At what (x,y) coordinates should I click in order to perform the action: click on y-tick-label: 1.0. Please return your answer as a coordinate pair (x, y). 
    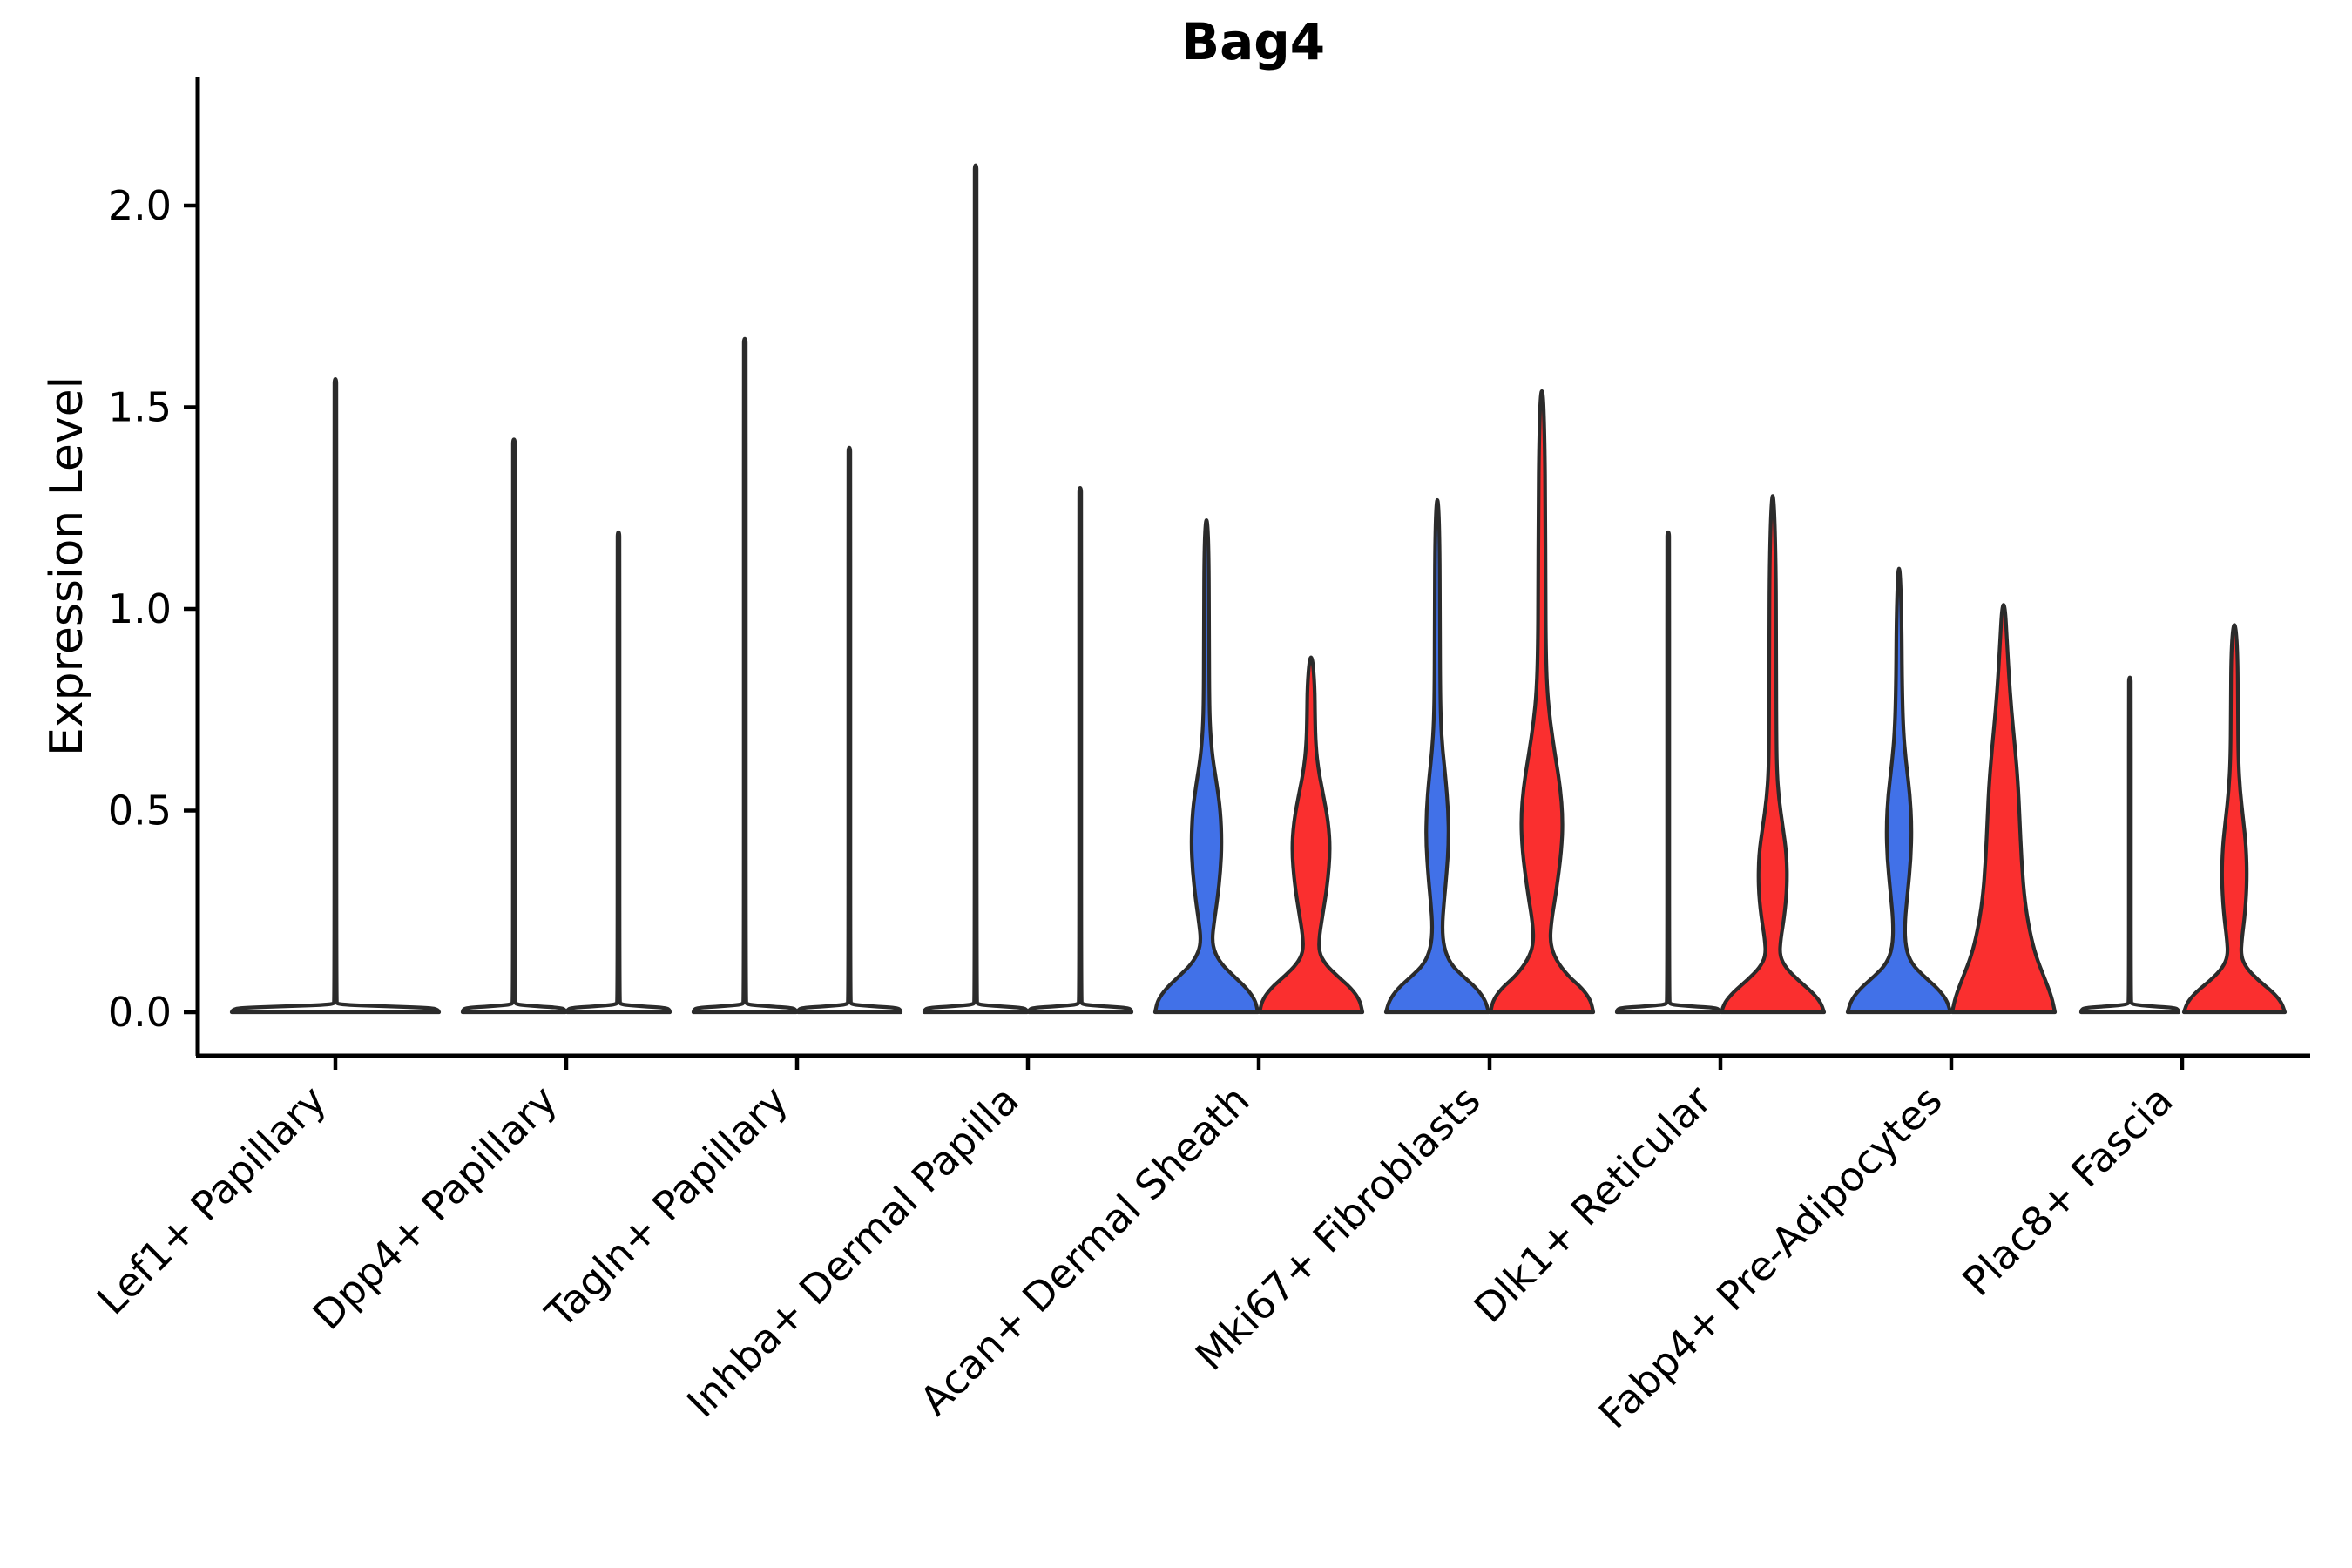
    Looking at the image, I should click on (140, 608).